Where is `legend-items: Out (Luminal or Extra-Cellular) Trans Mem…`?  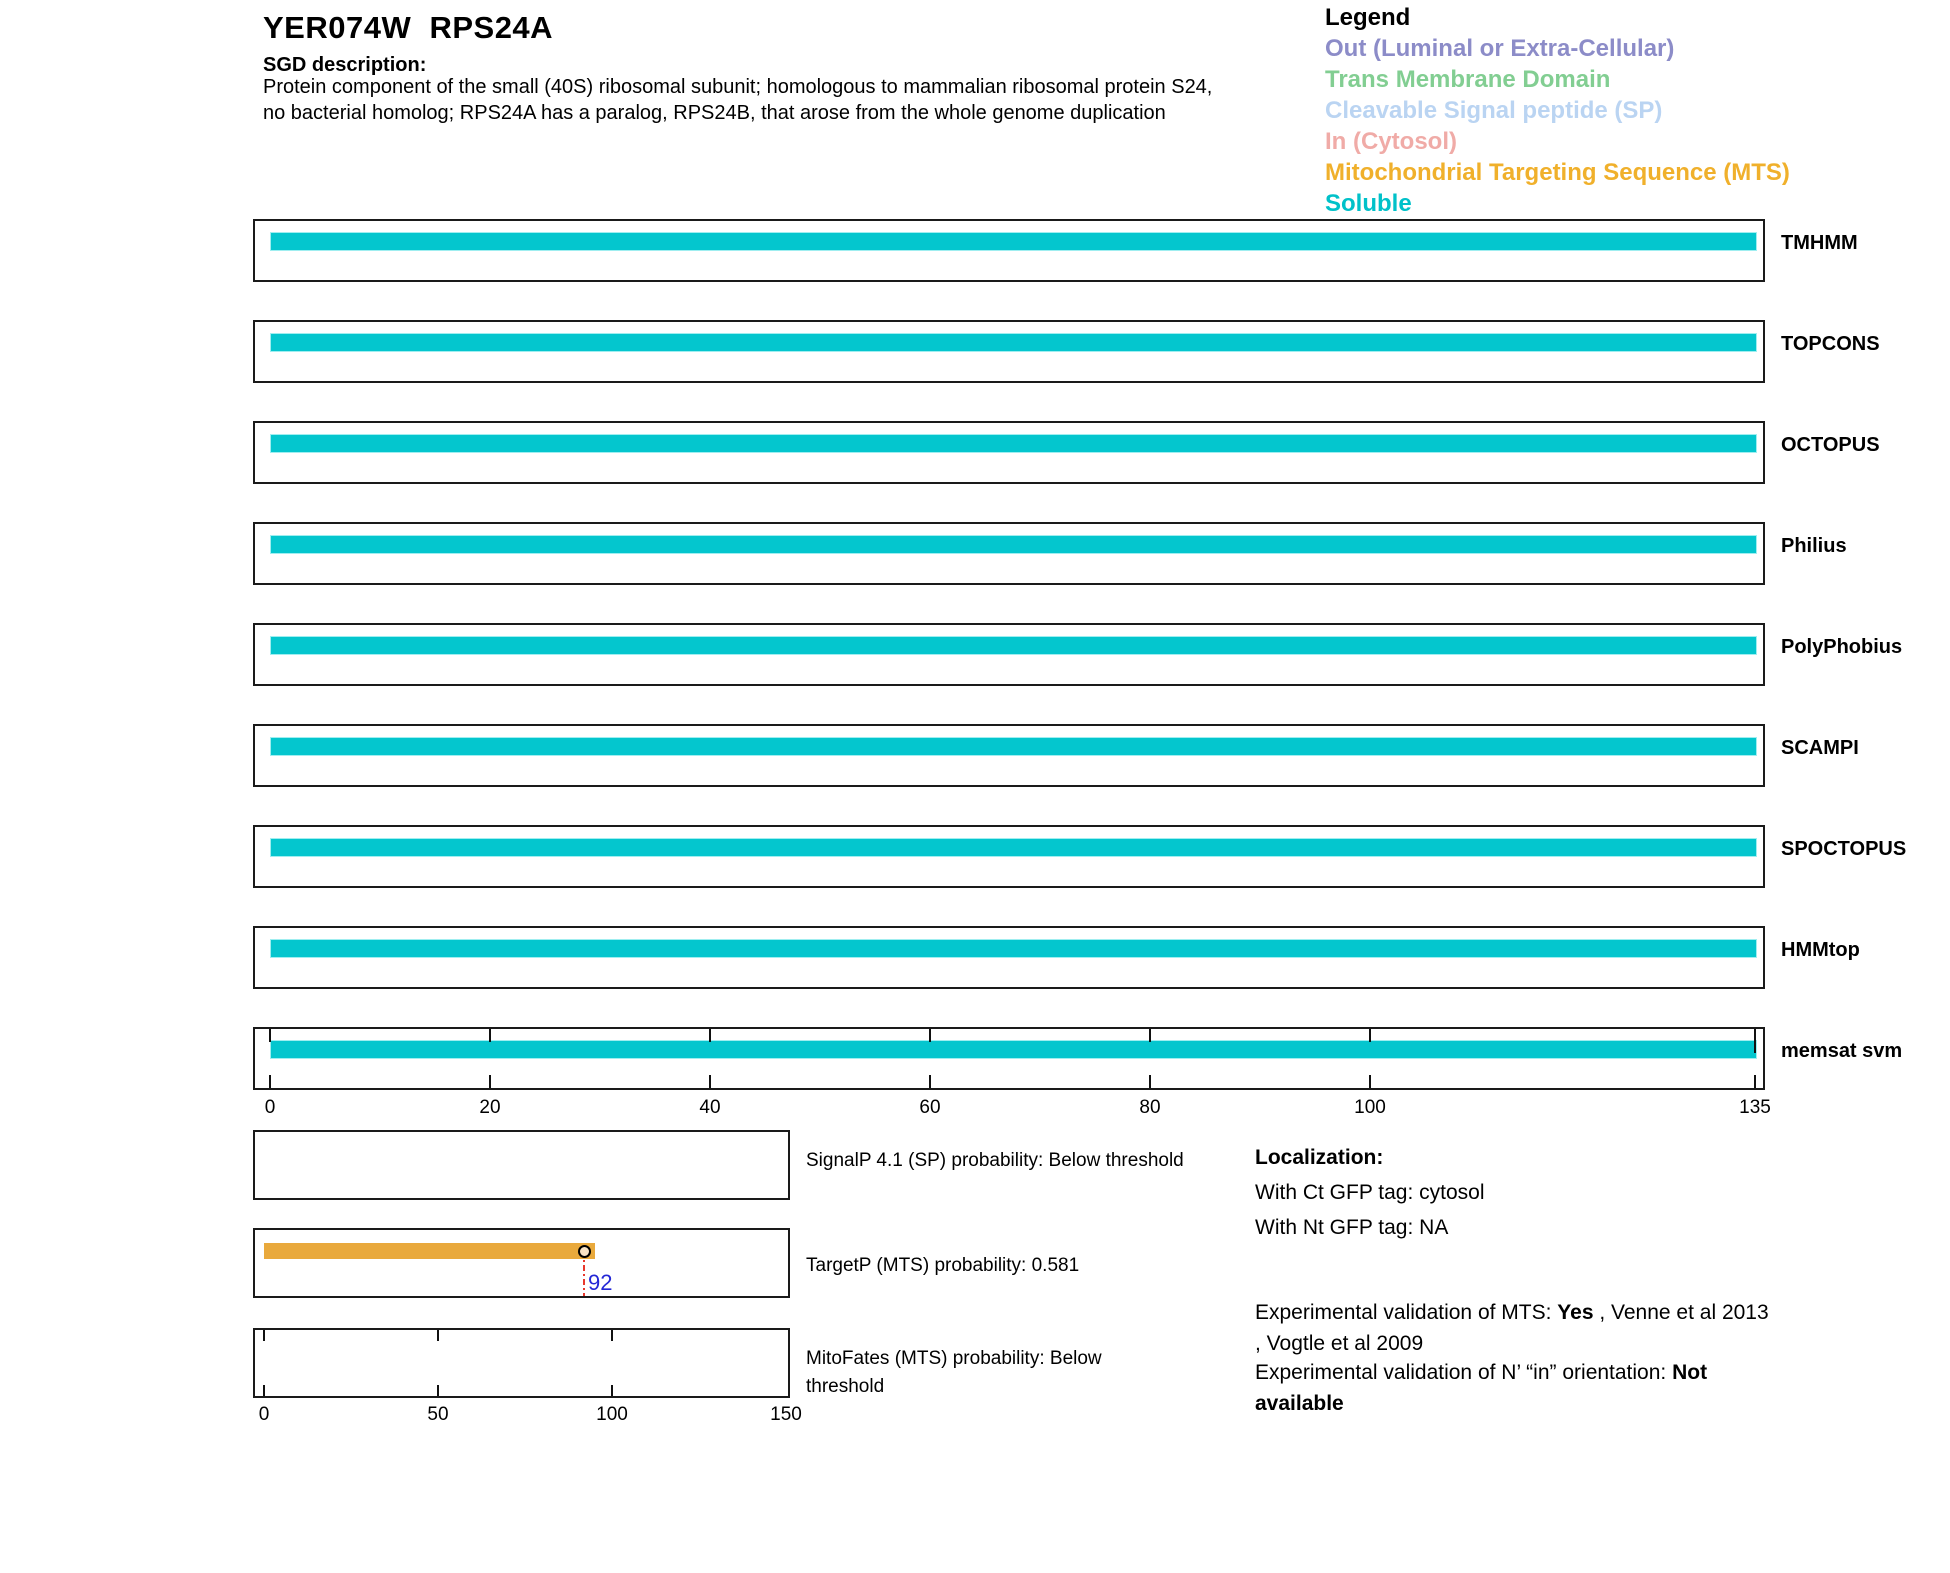
legend-items: Out (Luminal or Extra-Cellular) Trans Mem… is located at coordinates (1557, 126).